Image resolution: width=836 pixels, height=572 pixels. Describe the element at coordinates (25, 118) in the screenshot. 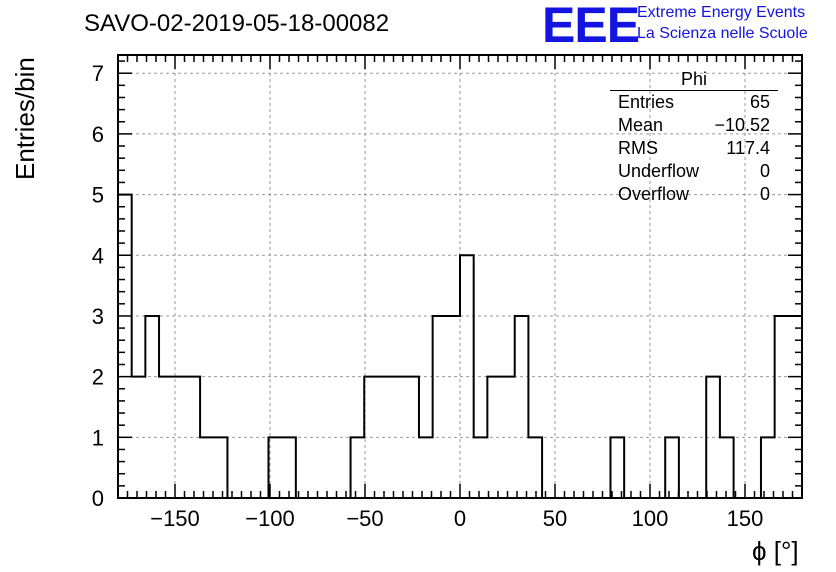

I see `y-axis-label: Entries/bin` at that location.